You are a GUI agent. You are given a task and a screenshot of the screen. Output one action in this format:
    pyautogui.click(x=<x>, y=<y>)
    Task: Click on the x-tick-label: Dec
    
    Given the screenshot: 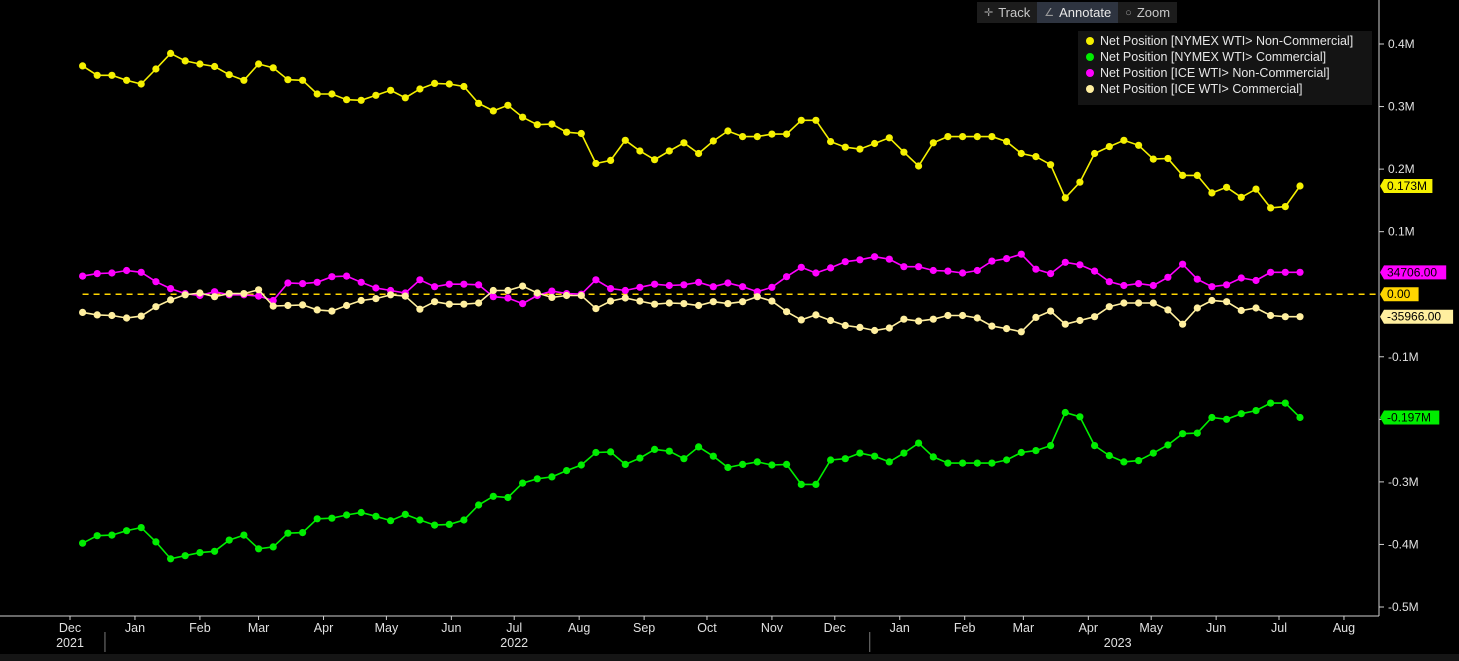 What is the action you would take?
    pyautogui.click(x=835, y=628)
    